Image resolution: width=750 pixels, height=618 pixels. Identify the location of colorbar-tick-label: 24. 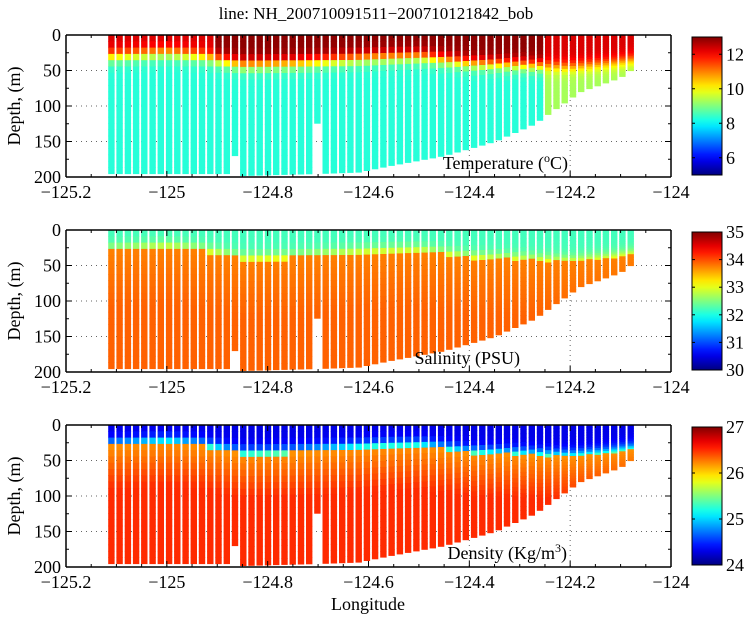
(735, 565).